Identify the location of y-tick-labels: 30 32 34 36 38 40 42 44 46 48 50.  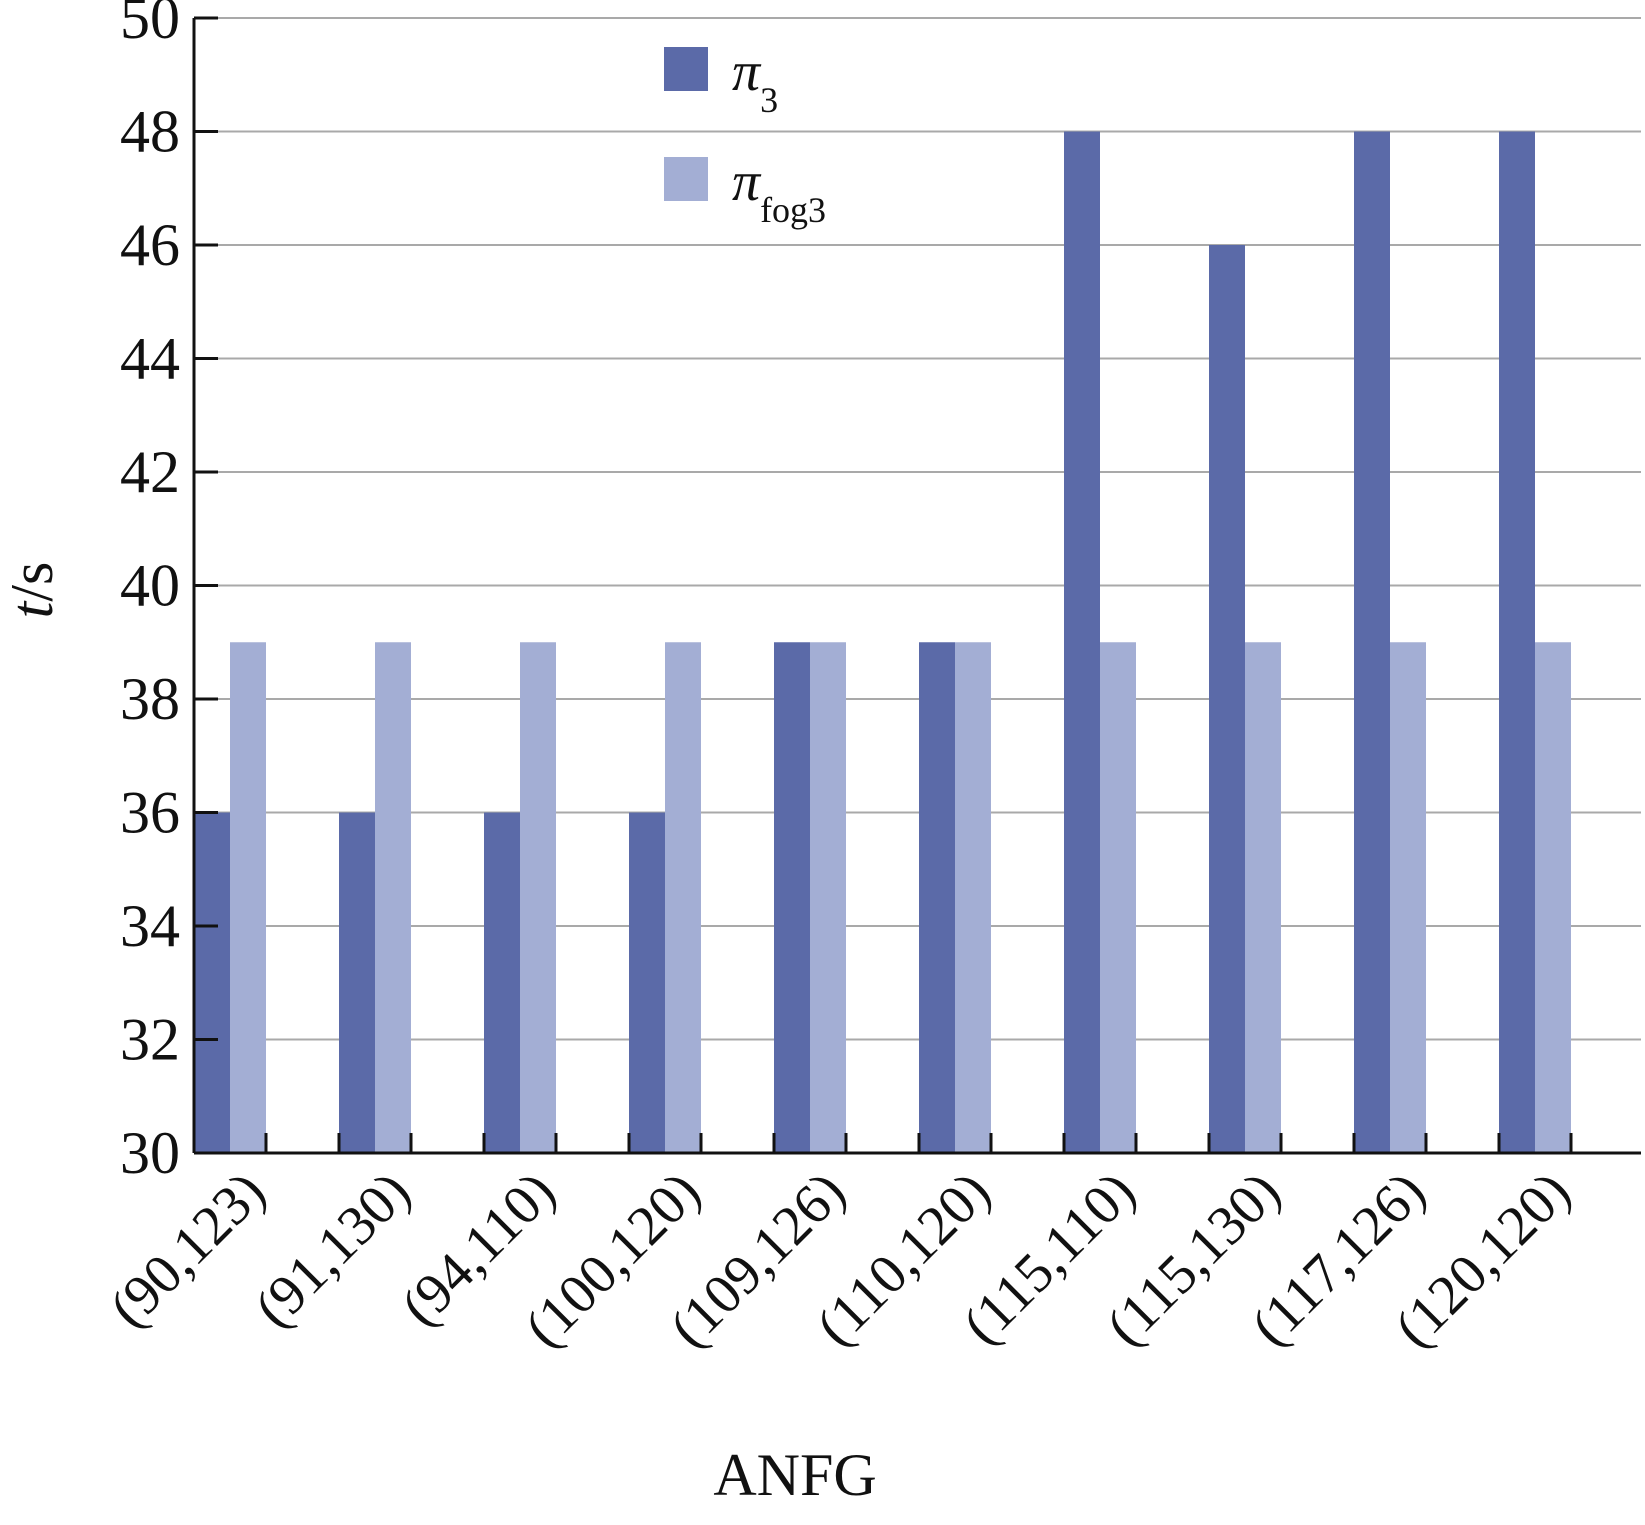
(150, 593).